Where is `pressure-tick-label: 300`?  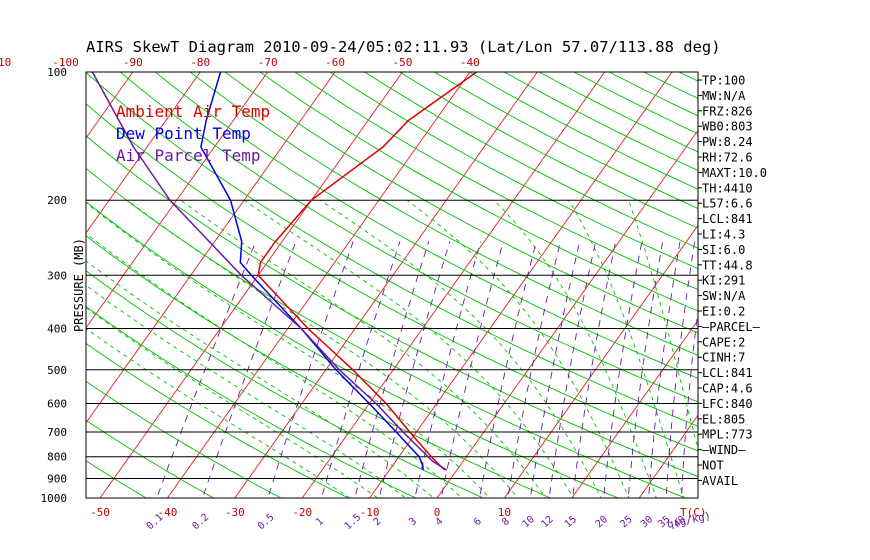
pressure-tick-label: 300 is located at coordinates (57, 275).